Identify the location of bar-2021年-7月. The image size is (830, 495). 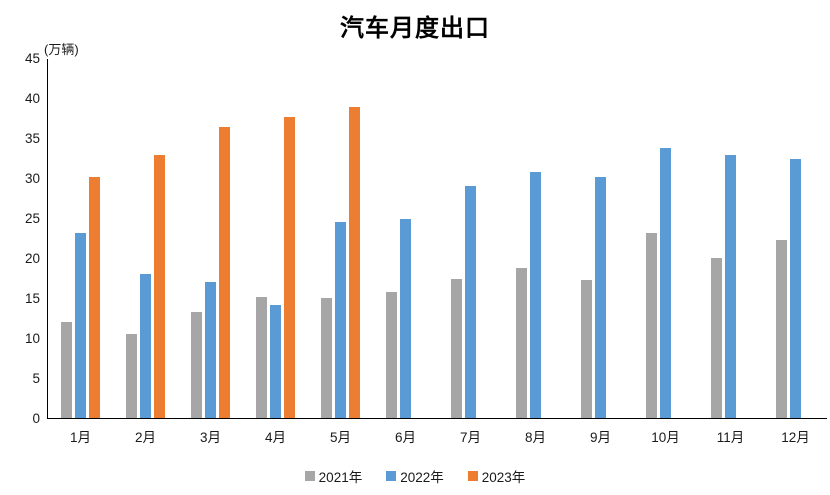
(456, 348).